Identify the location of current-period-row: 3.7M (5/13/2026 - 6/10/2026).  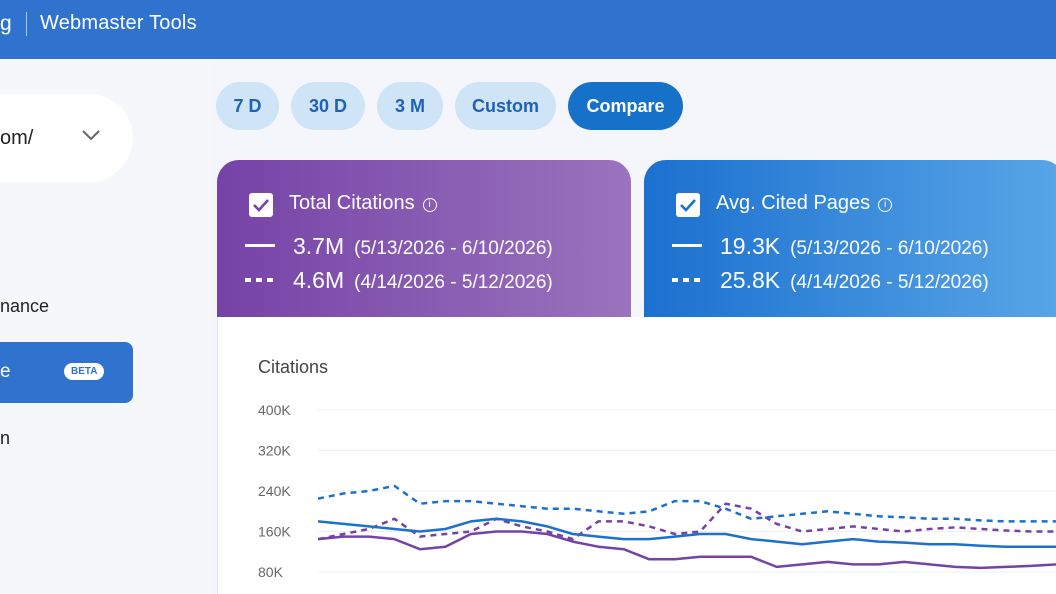
(399, 246).